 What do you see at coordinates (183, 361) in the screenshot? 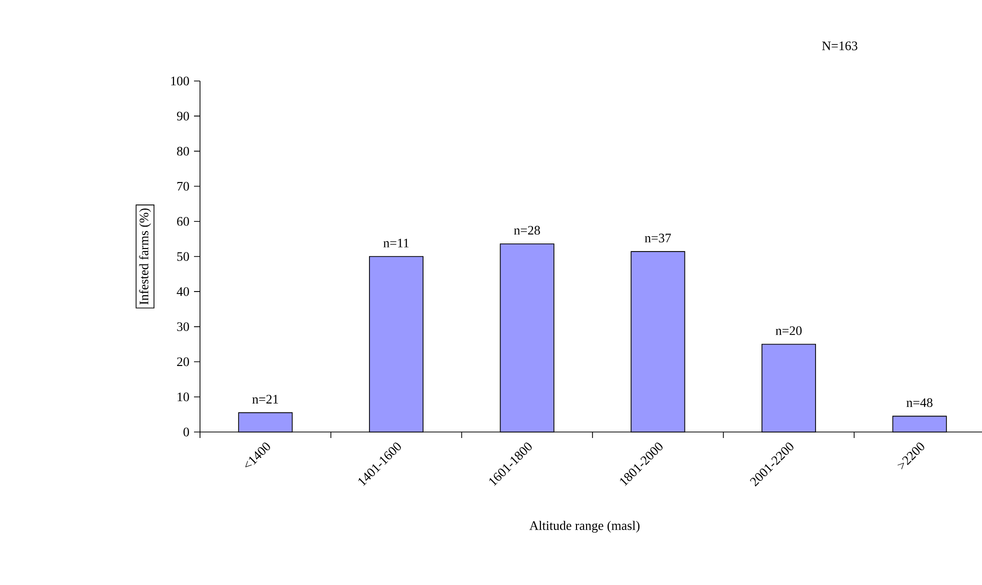
I see `y-tick-label: 20` at bounding box center [183, 361].